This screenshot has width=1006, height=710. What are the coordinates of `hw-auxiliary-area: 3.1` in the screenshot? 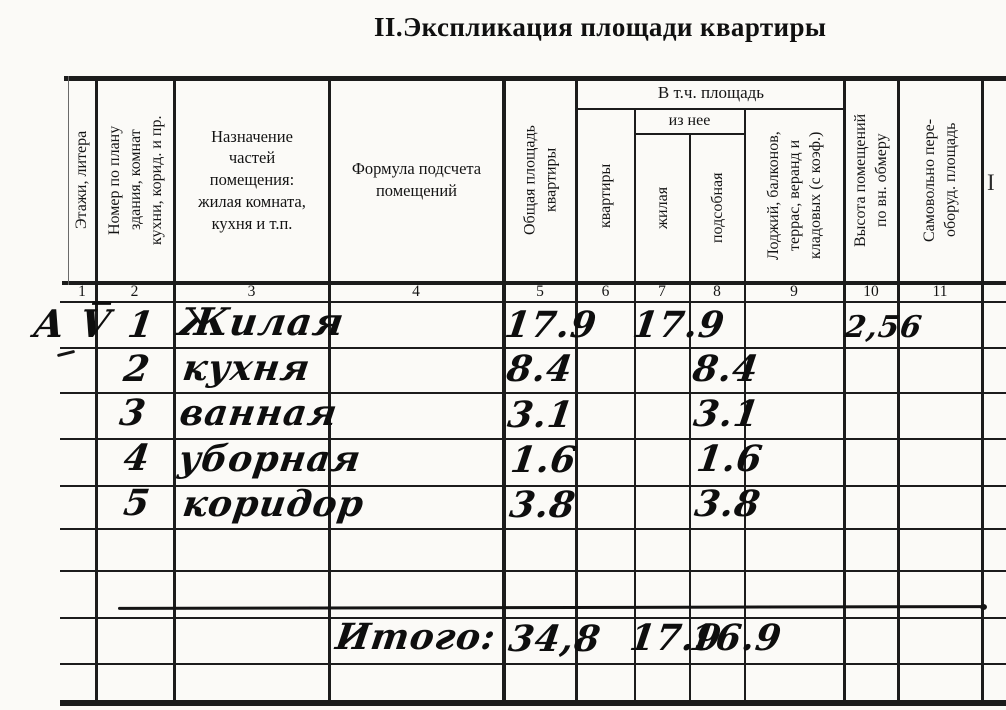 It's located at (727, 414).